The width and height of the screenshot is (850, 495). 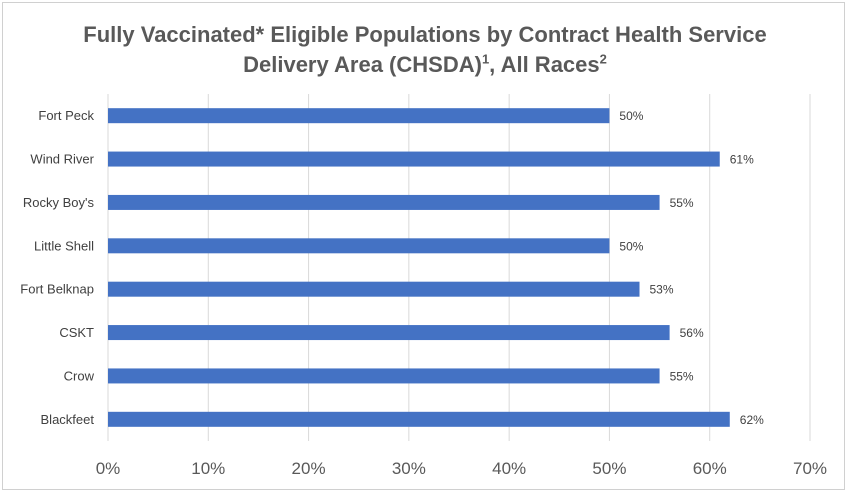 What do you see at coordinates (108, 468) in the screenshot?
I see `x-tick-label: 0%` at bounding box center [108, 468].